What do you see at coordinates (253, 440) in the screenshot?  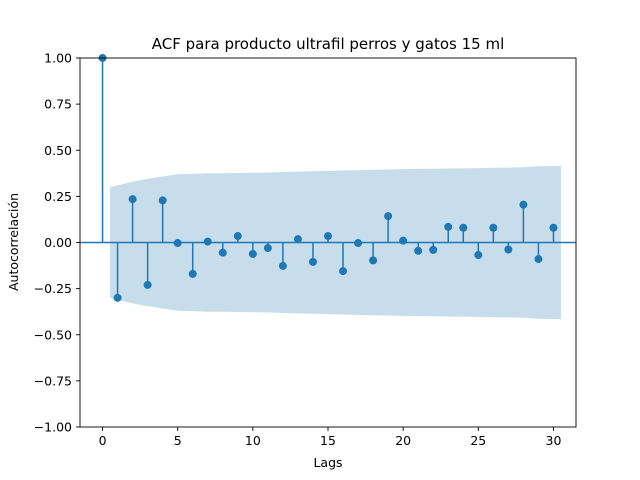 I see `x-tick-label-10: 10` at bounding box center [253, 440].